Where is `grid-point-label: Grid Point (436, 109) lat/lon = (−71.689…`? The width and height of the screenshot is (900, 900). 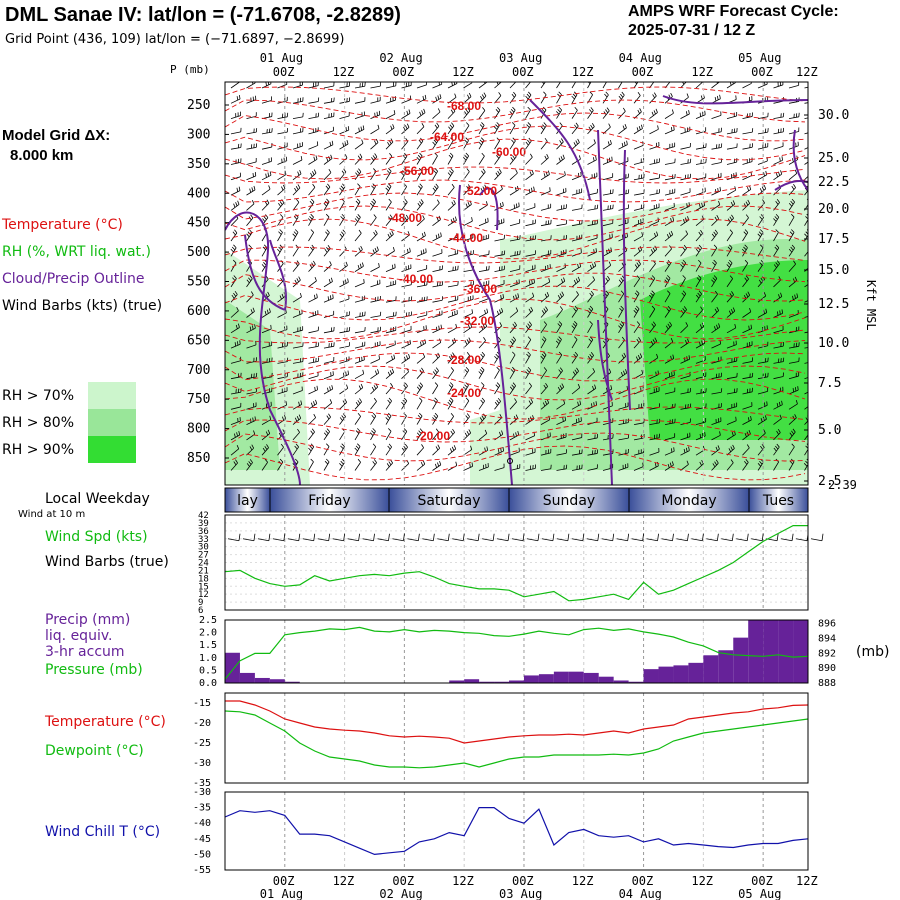
grid-point-label: Grid Point (436, 109) lat/lon = (−71.689… is located at coordinates (175, 39).